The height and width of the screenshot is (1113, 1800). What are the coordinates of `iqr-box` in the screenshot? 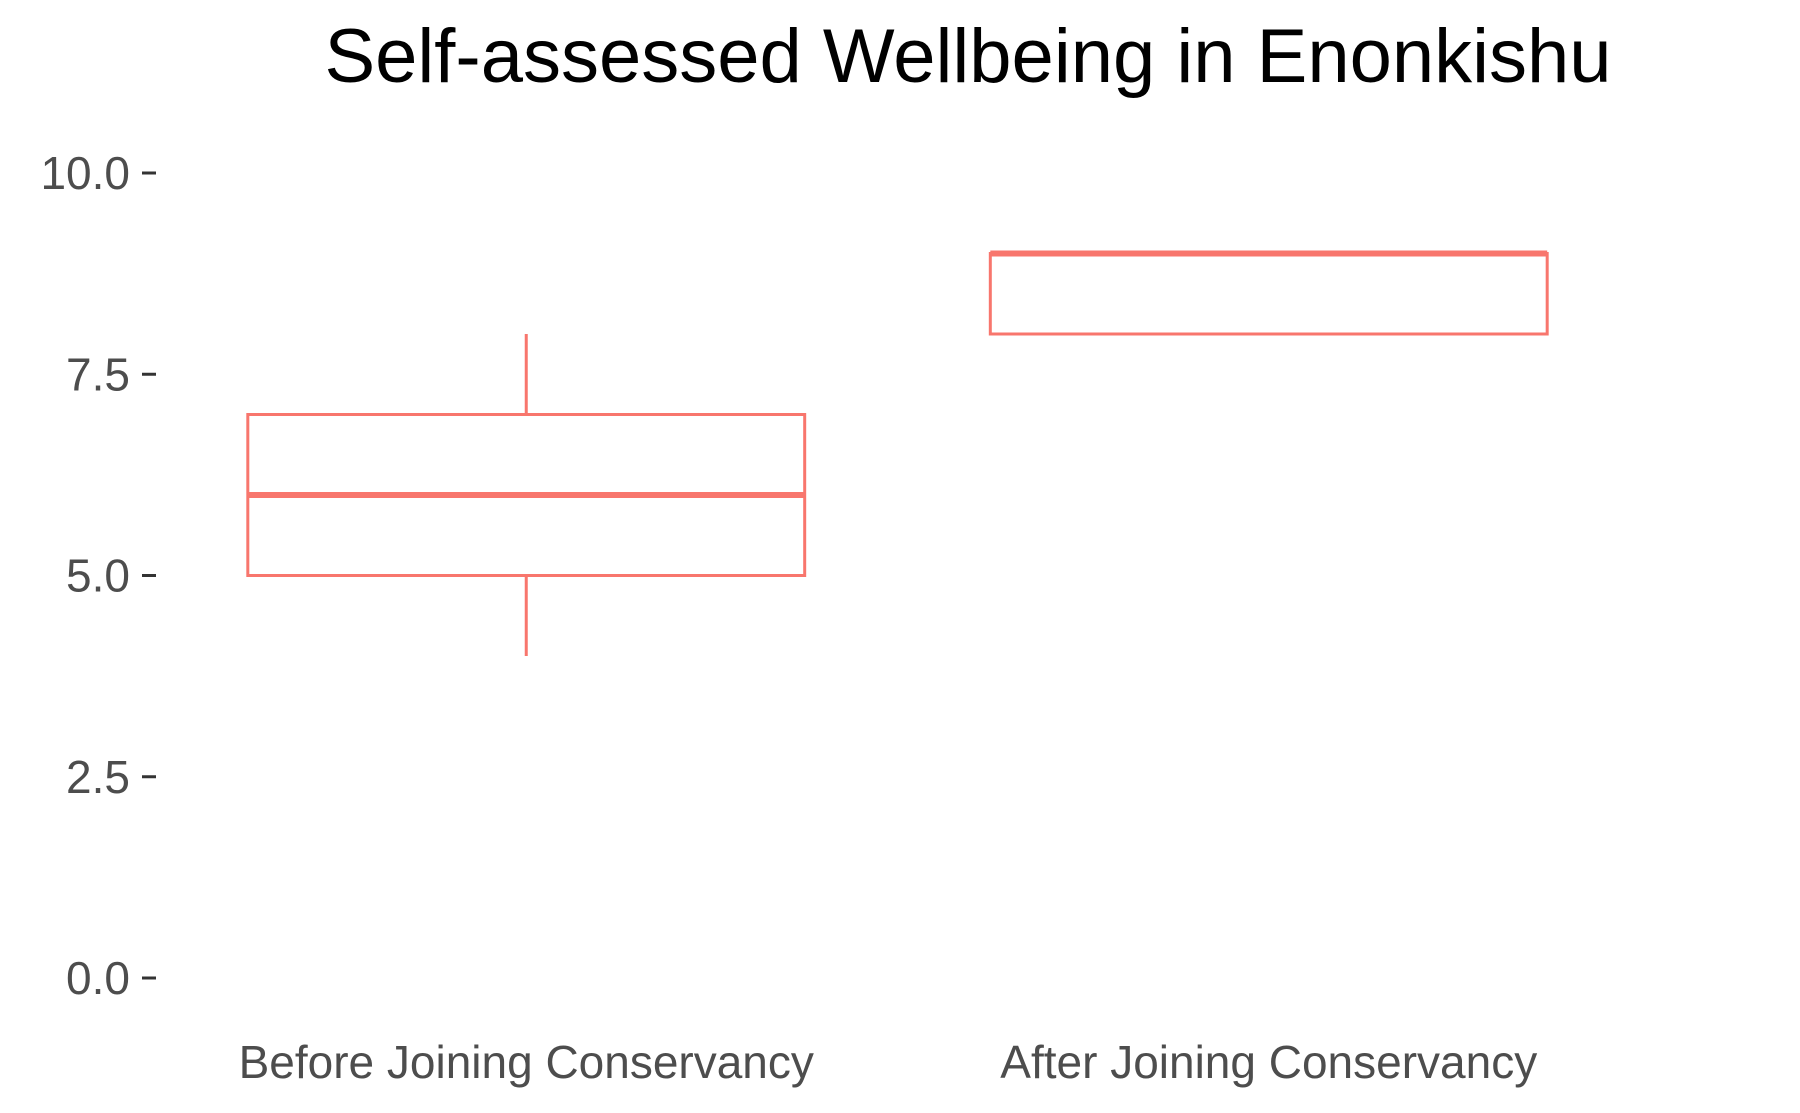 It's located at (1268, 294).